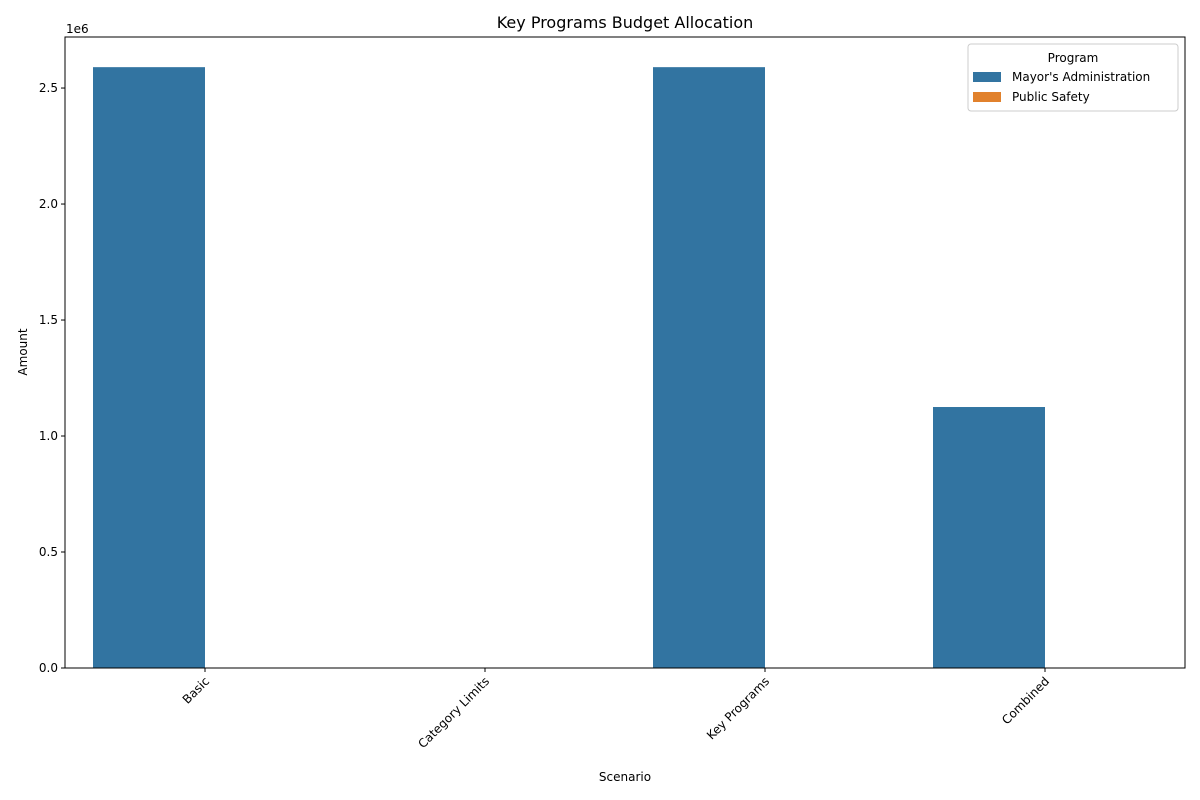 This screenshot has width=1200, height=800. What do you see at coordinates (23, 351) in the screenshot?
I see `y-axis-label: Amount` at bounding box center [23, 351].